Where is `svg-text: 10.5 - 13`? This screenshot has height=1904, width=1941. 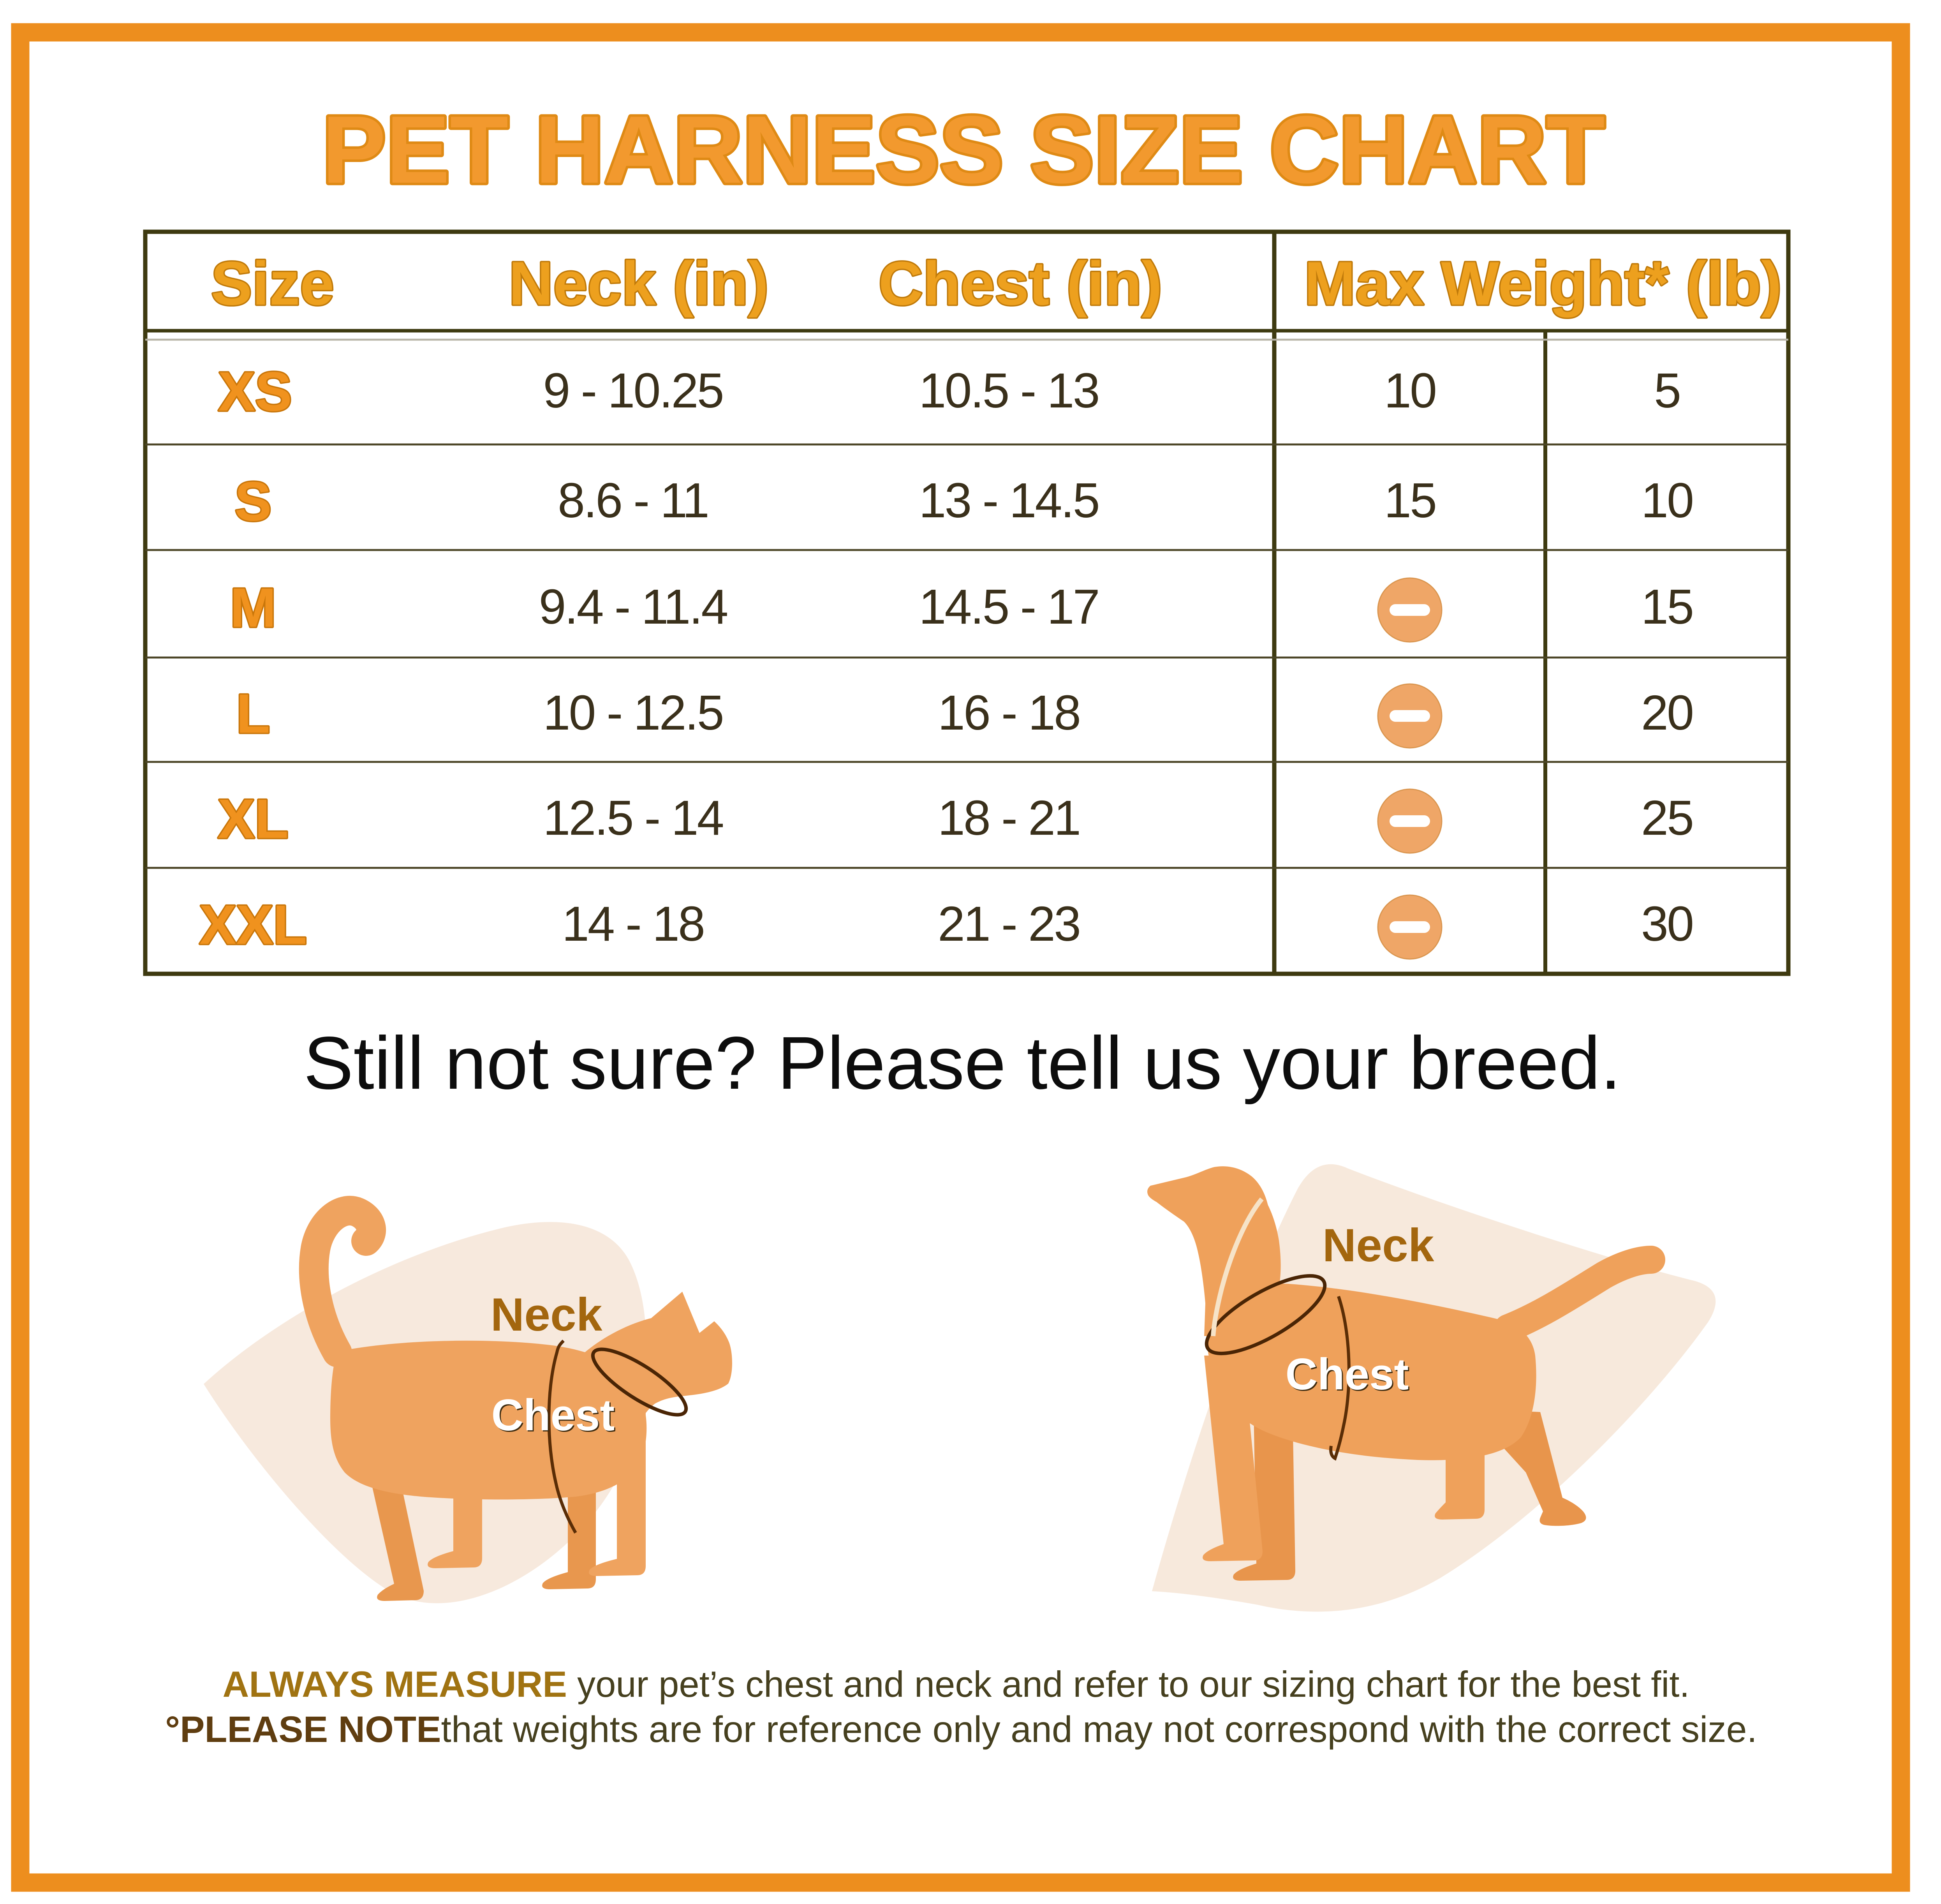 svg-text: 10.5 - 13 is located at coordinates (1008, 390).